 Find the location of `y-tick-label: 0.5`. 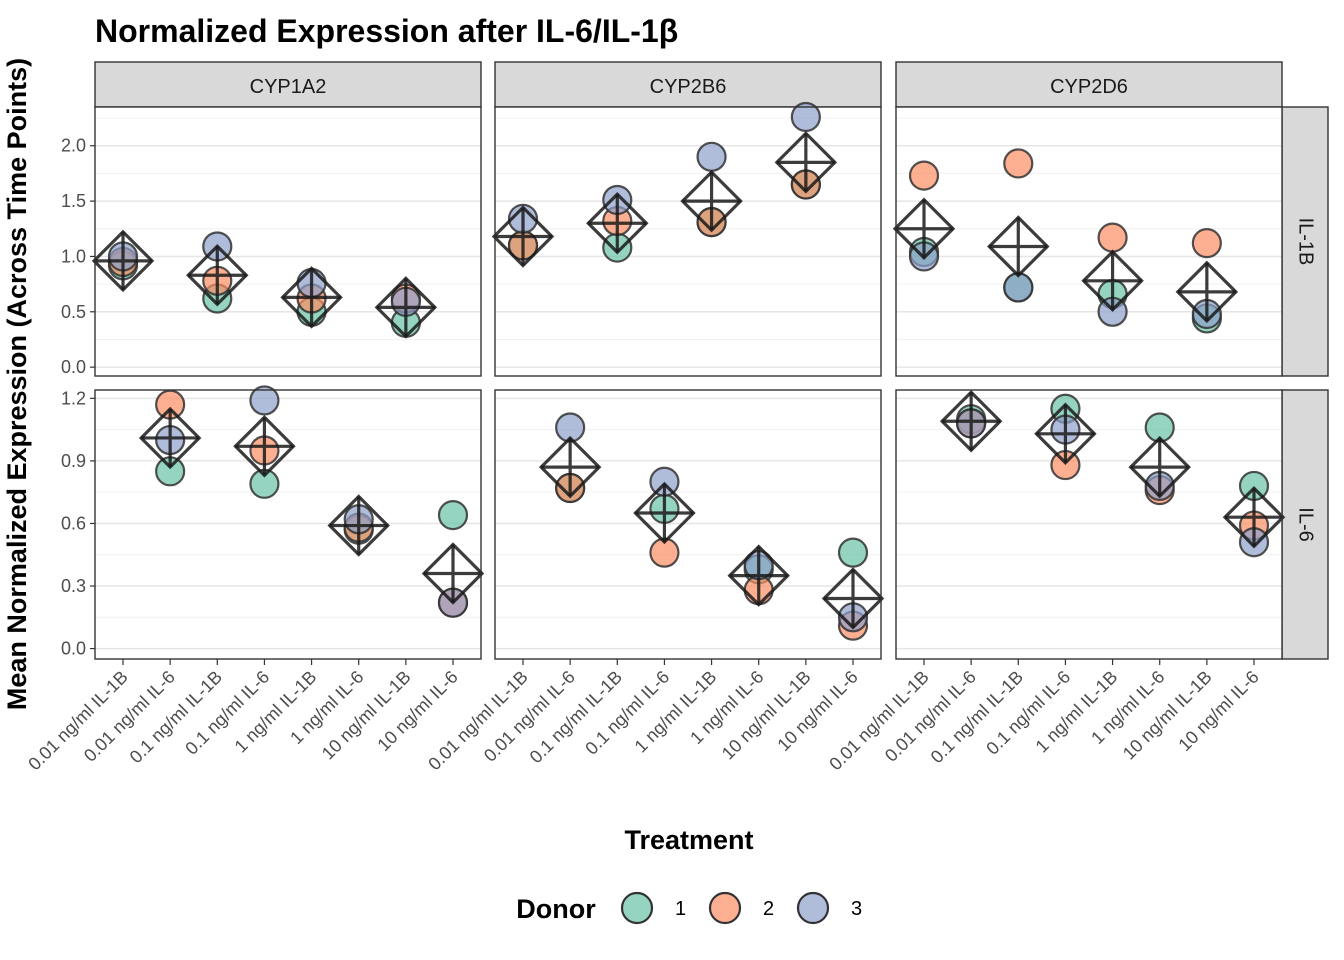

y-tick-label: 0.5 is located at coordinates (73, 312).